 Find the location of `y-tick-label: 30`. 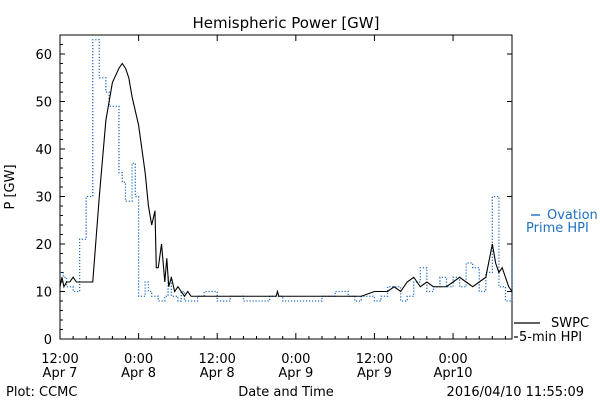

y-tick-label: 30 is located at coordinates (43, 198).